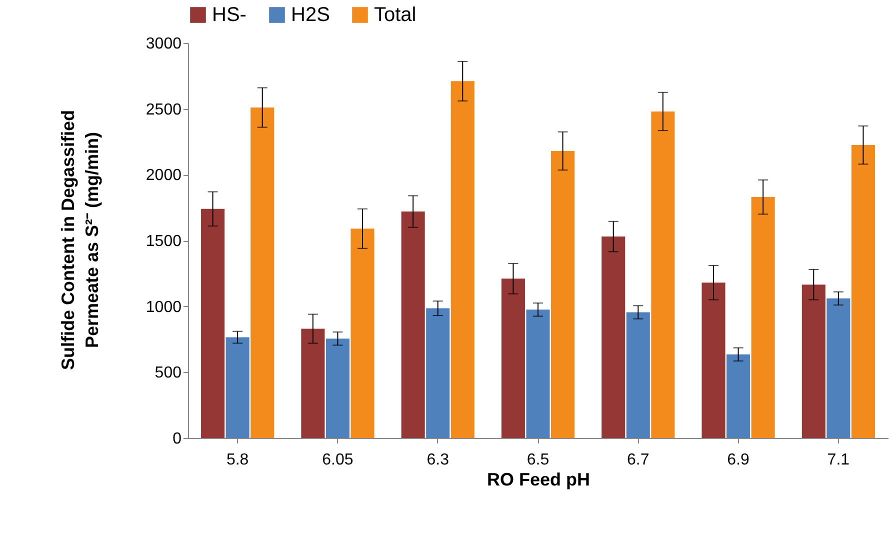 The image size is (895, 548). Describe the element at coordinates (338, 460) in the screenshot. I see `x-tick-label: 6.05` at that location.